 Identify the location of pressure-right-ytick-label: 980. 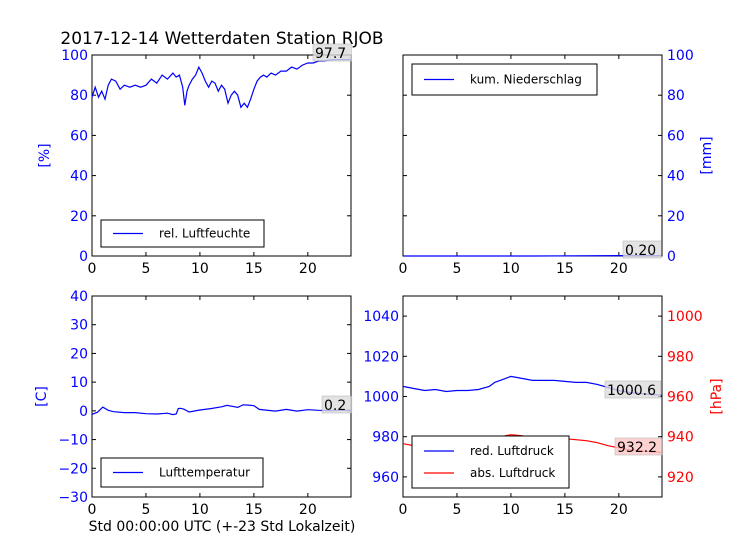
(680, 357).